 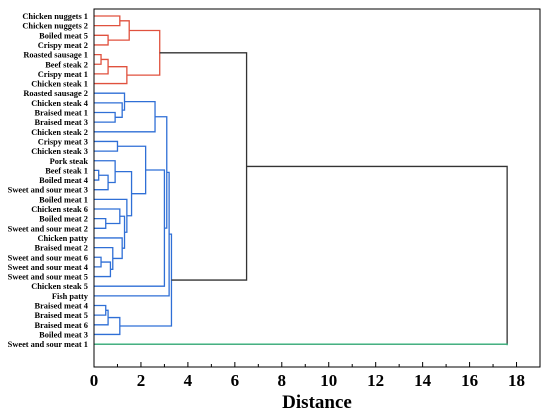 What do you see at coordinates (63, 45) in the screenshot?
I see `leaf-label: Crispy meat 2` at bounding box center [63, 45].